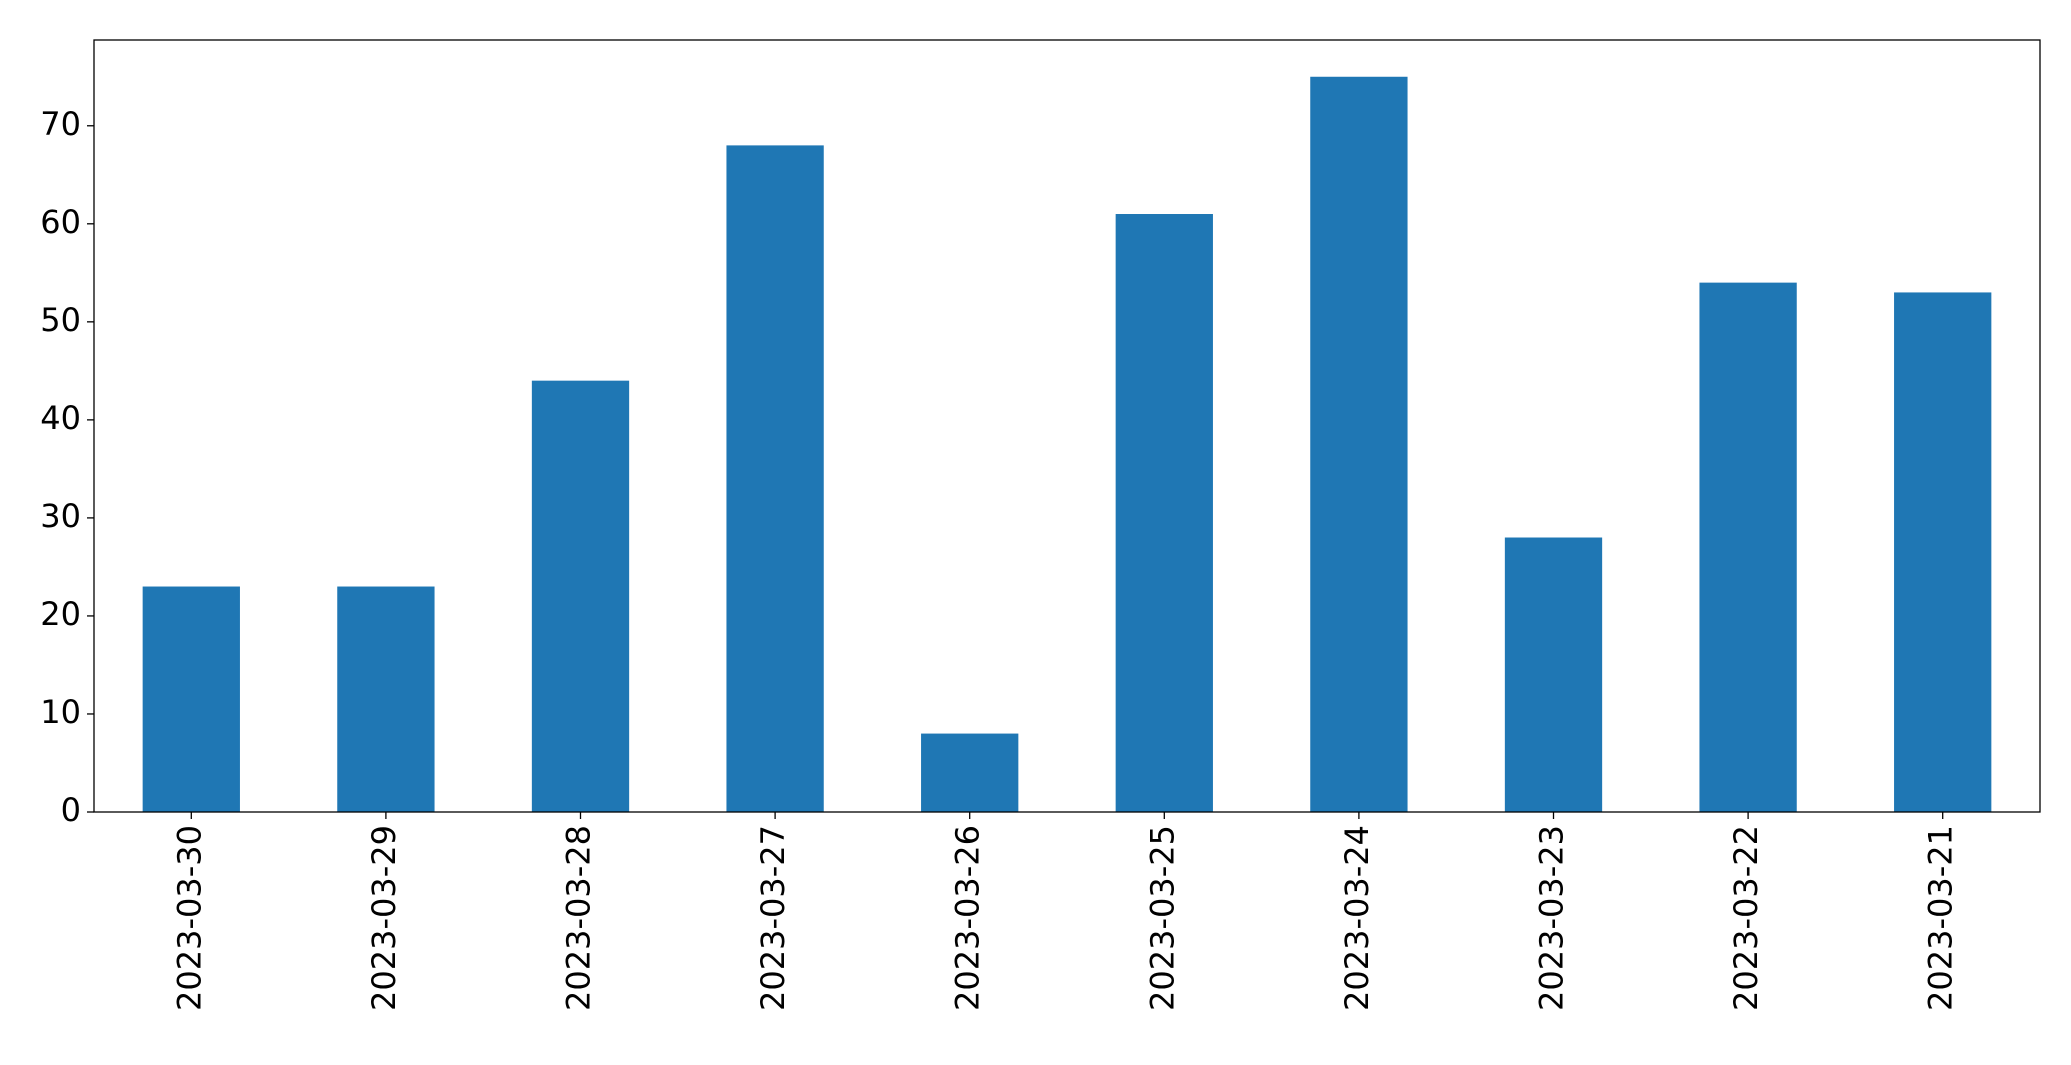 This screenshot has height=1065, width=2071. What do you see at coordinates (1941, 918) in the screenshot?
I see `x-tick-label: 2023-03-21` at bounding box center [1941, 918].